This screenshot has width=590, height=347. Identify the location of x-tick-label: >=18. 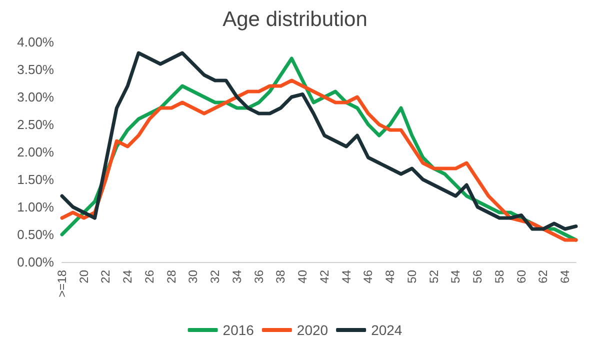
(62, 284).